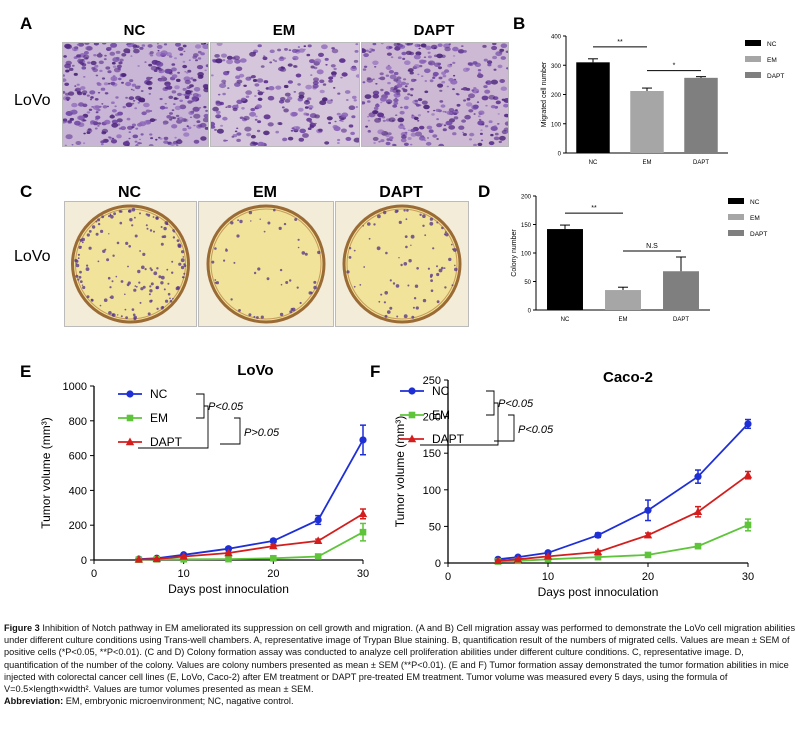  What do you see at coordinates (594, 208) in the screenshot?
I see `significance-label: **` at bounding box center [594, 208].